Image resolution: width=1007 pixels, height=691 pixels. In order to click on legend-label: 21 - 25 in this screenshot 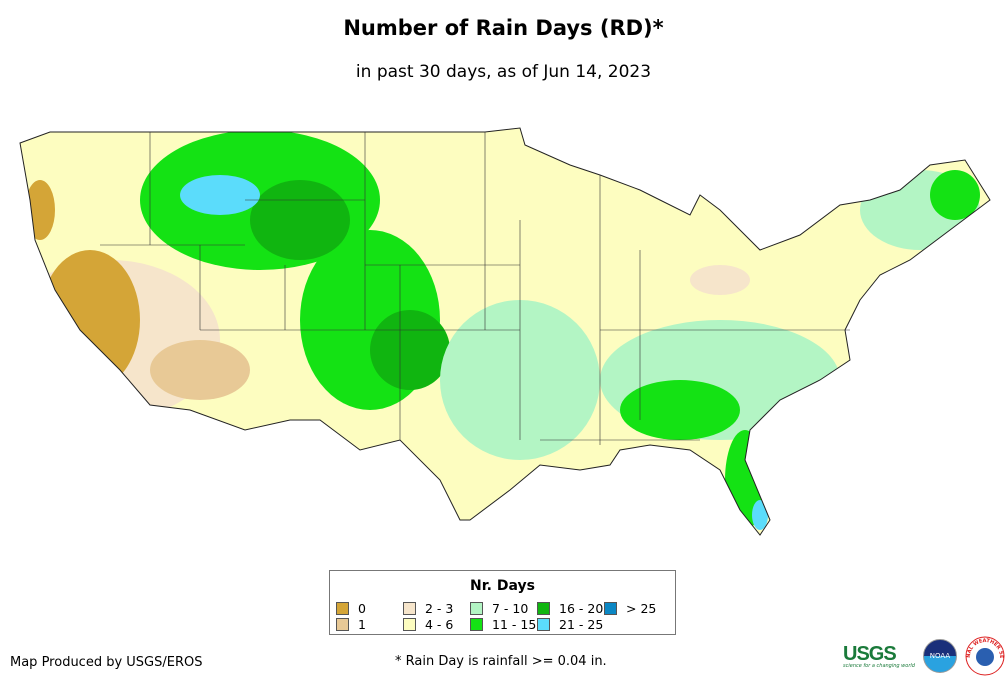, I will do `click(581, 624)`.